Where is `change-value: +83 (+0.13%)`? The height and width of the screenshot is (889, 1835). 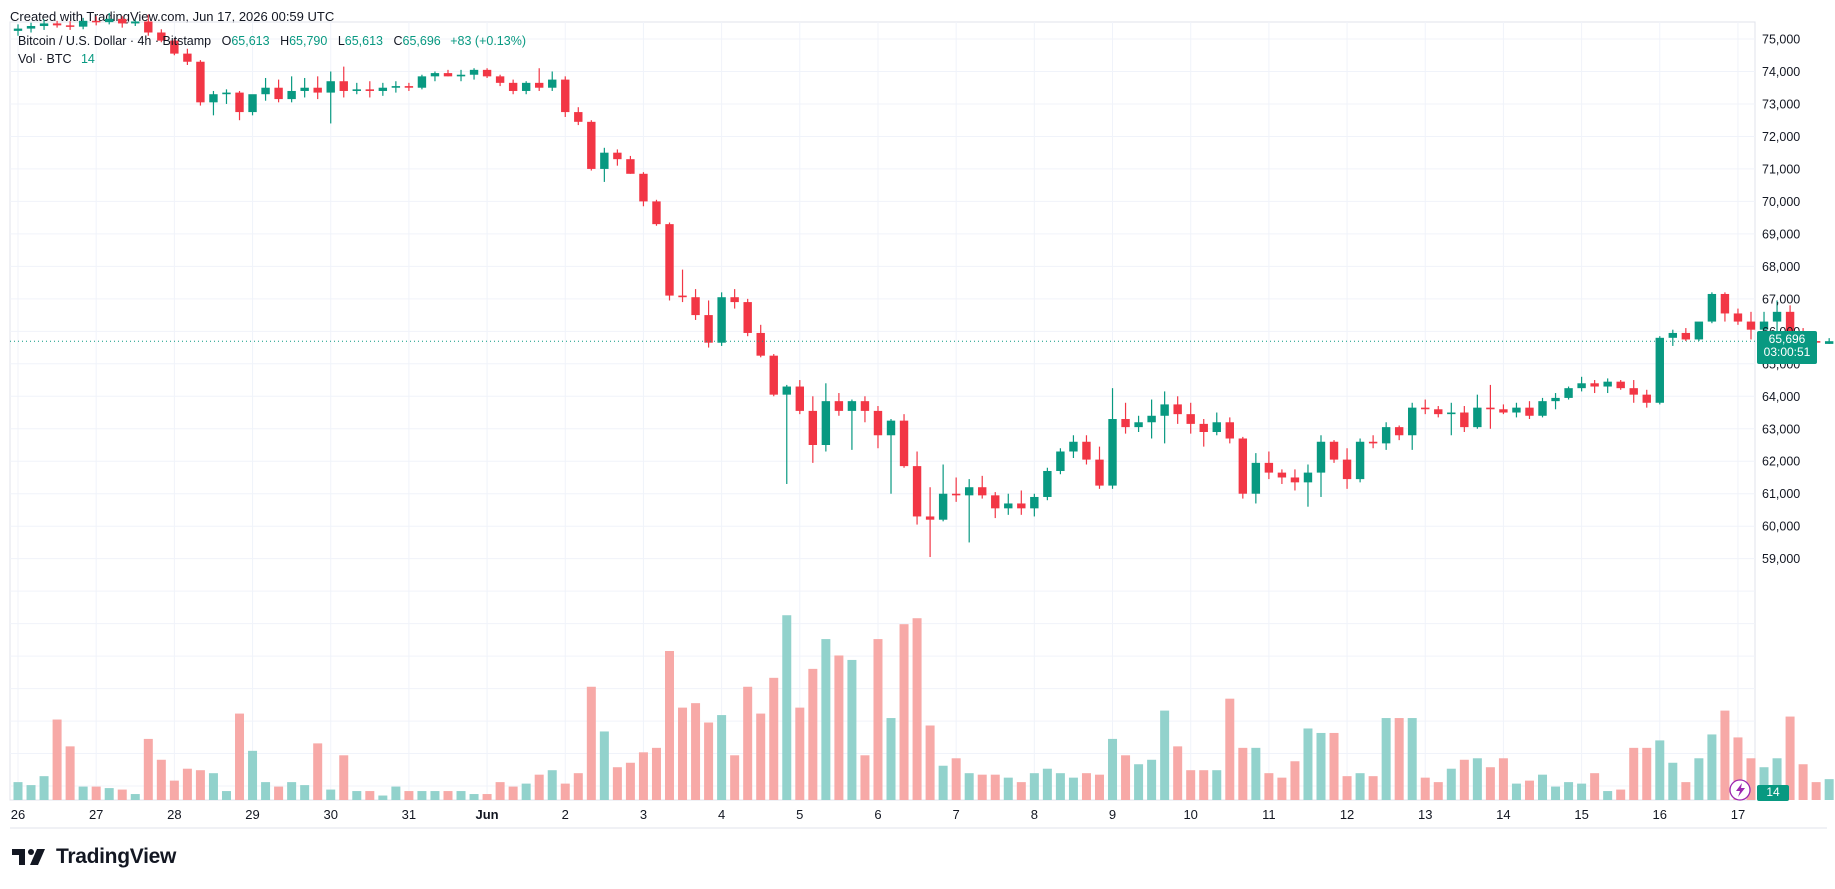 change-value: +83 (+0.13%) is located at coordinates (488, 41).